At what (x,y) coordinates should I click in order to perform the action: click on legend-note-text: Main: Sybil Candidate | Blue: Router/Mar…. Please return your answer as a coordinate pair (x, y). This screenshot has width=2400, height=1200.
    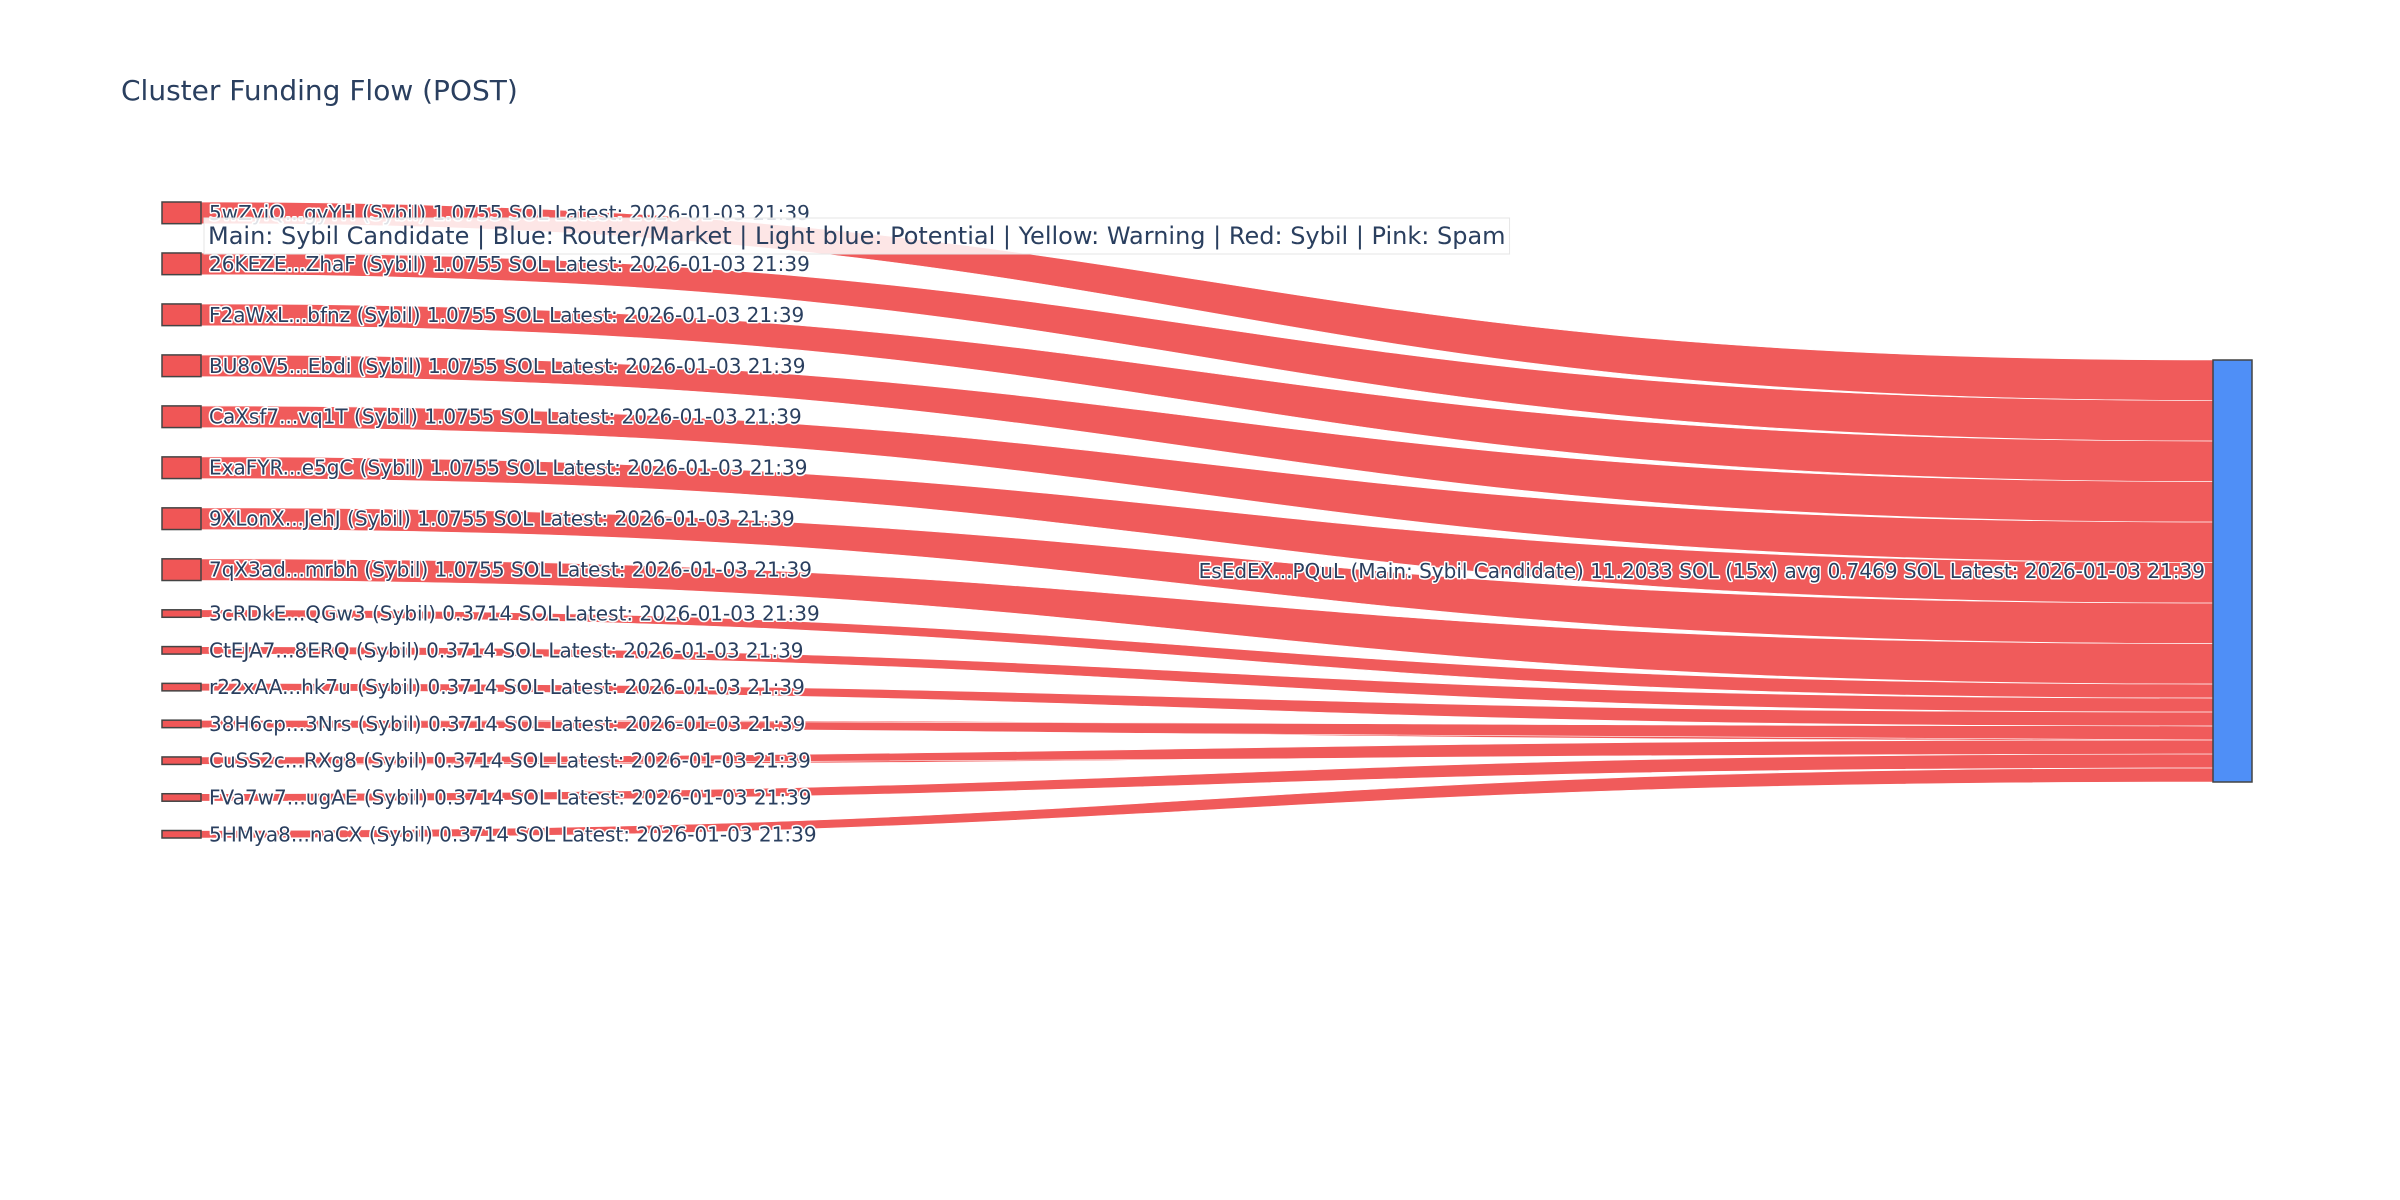
    Looking at the image, I should click on (857, 236).